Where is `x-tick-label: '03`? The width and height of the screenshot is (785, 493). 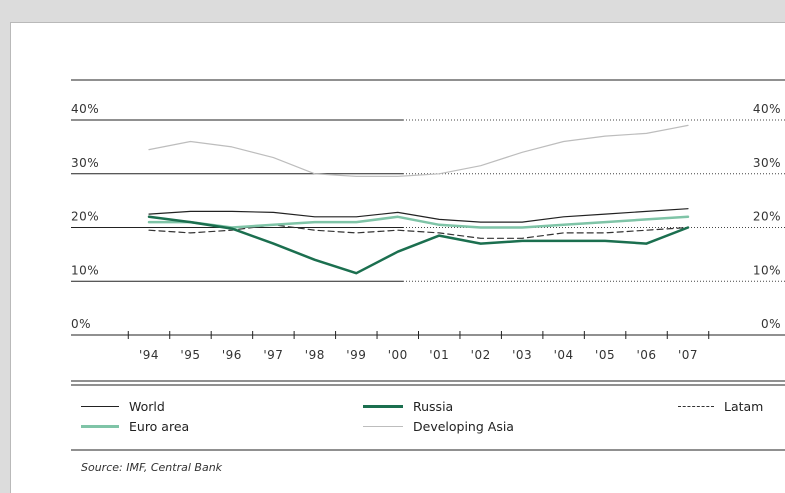 x-tick-label: '03 is located at coordinates (522, 355).